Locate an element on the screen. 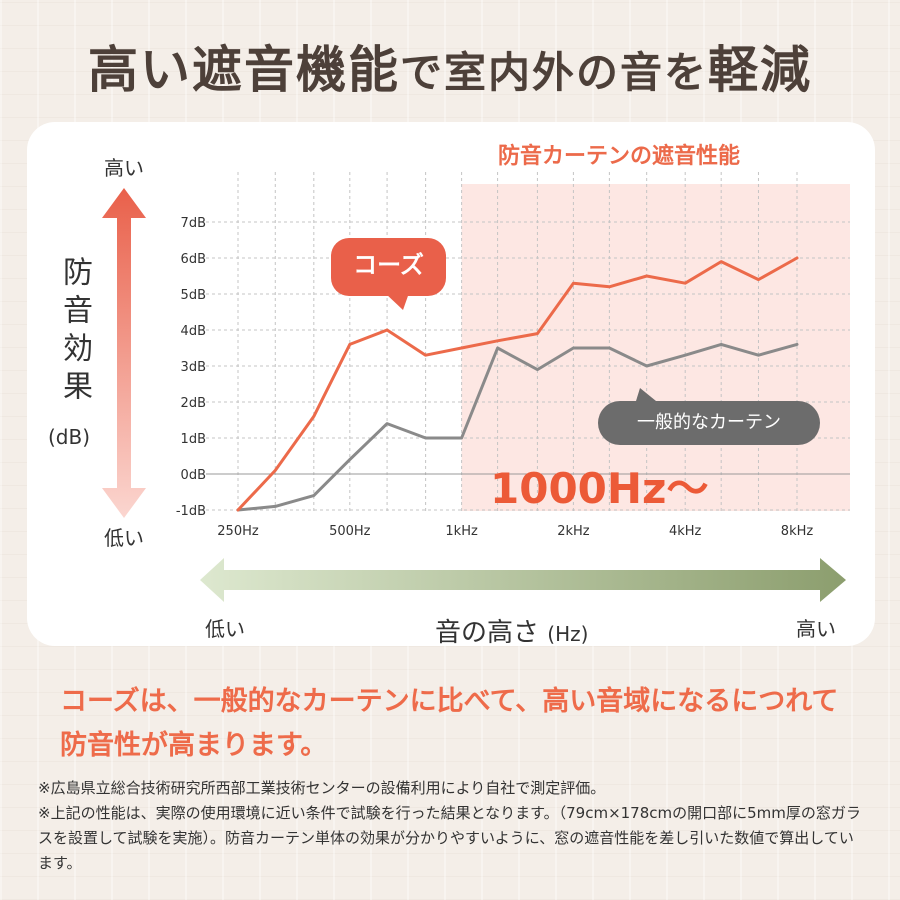 This screenshot has width=900, height=900. y-tick-label: 4dB is located at coordinates (193, 331).